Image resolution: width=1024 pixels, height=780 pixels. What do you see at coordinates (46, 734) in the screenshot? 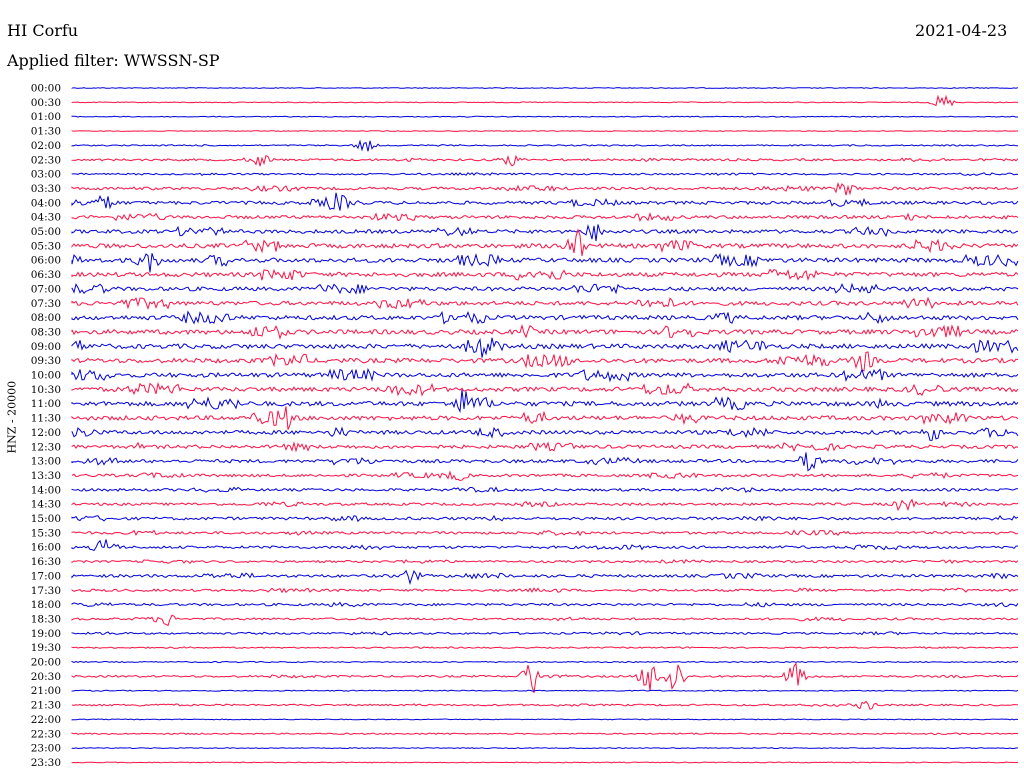
I see `time-label-2230: 22:30` at bounding box center [46, 734].